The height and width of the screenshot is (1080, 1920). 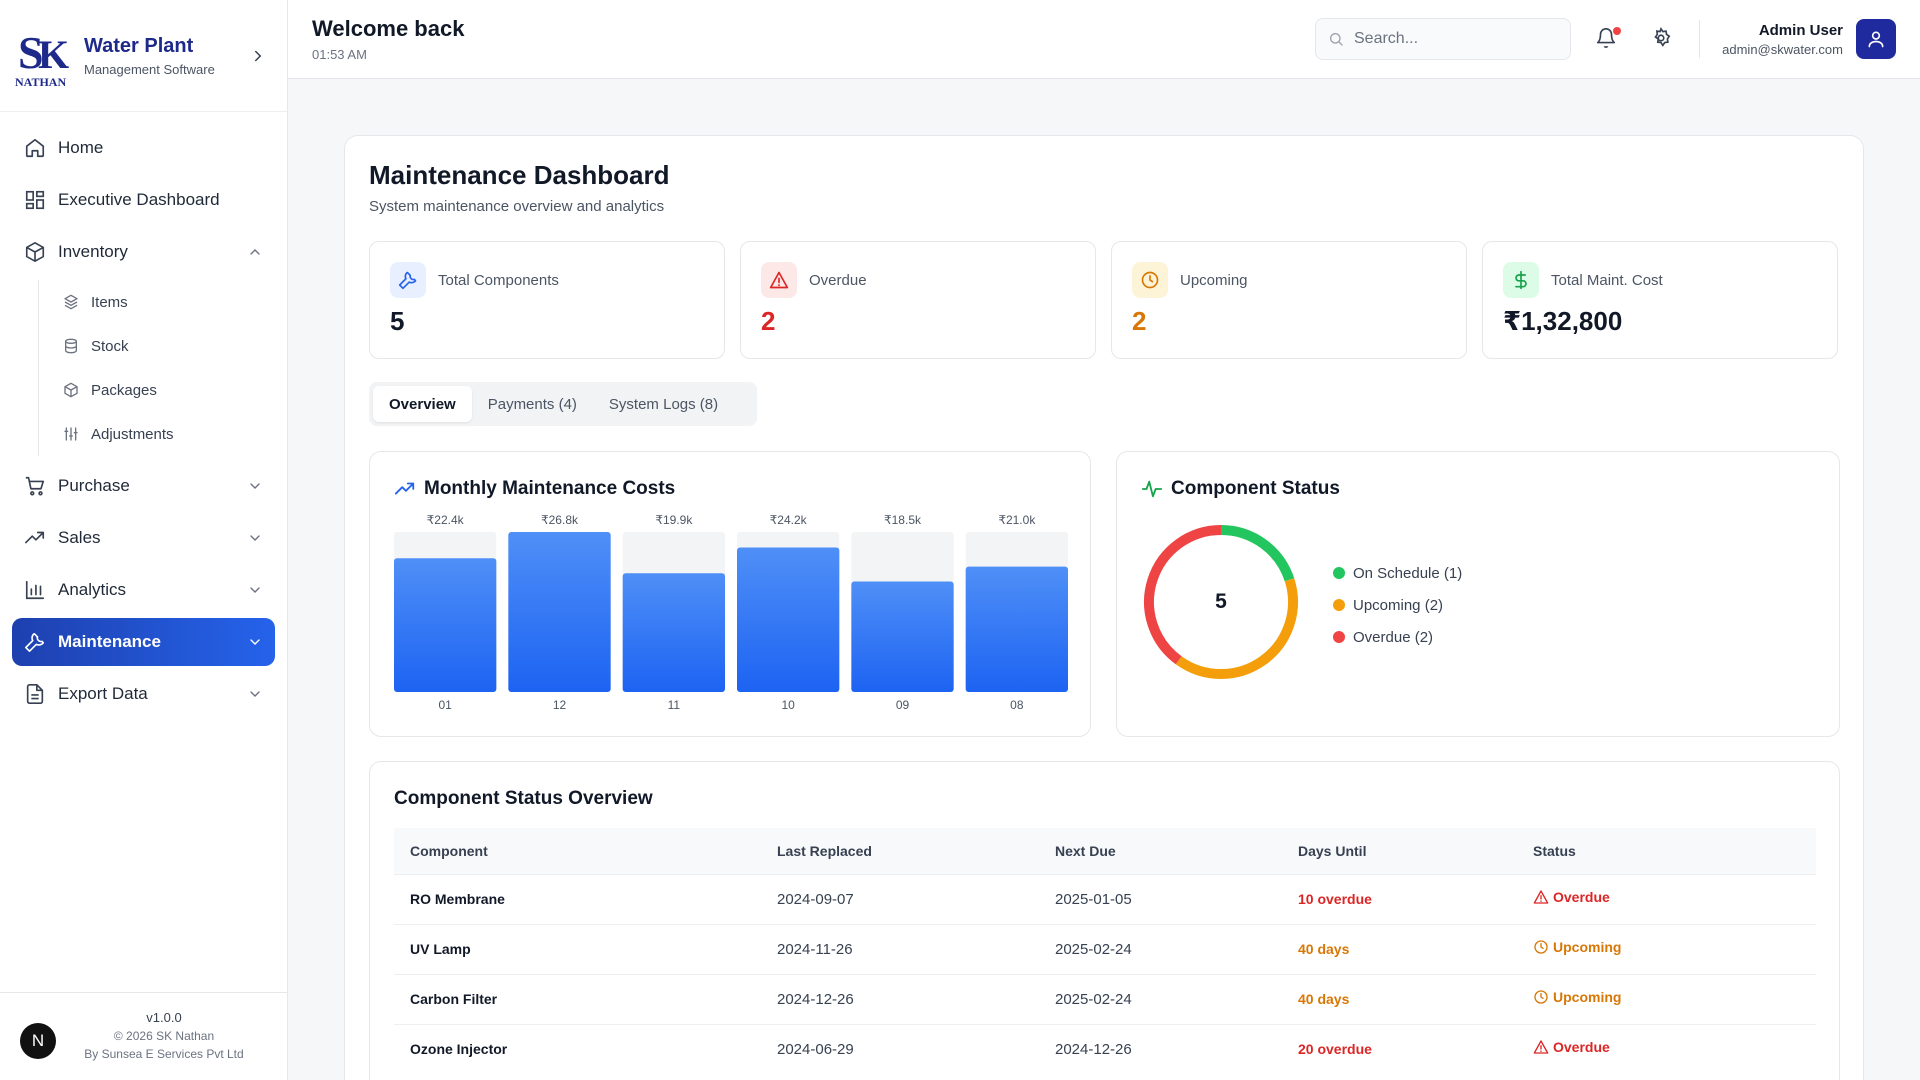 What do you see at coordinates (1139, 321) in the screenshot?
I see `stat-value: 2` at bounding box center [1139, 321].